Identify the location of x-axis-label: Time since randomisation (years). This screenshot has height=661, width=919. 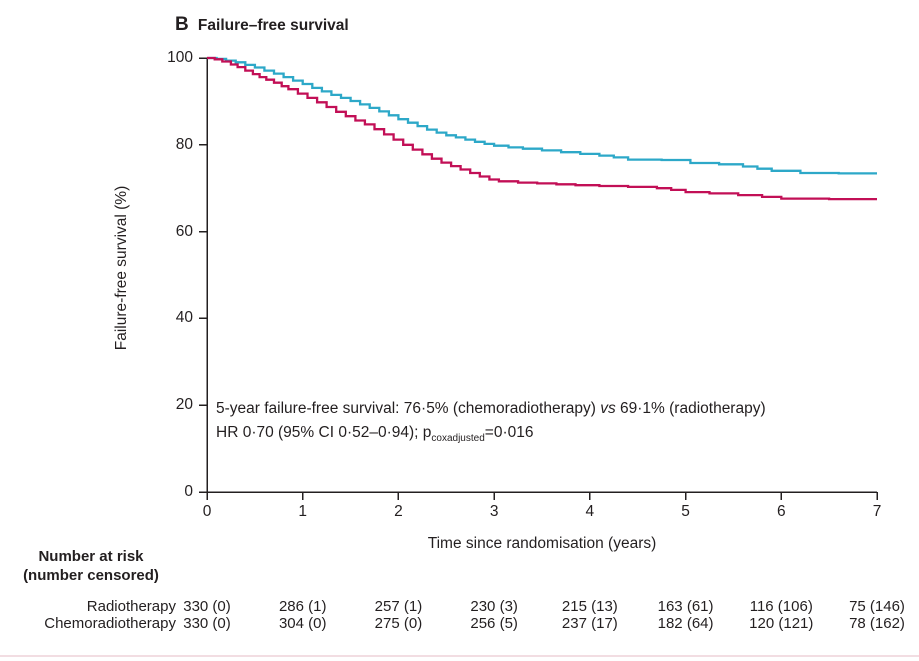
(542, 543).